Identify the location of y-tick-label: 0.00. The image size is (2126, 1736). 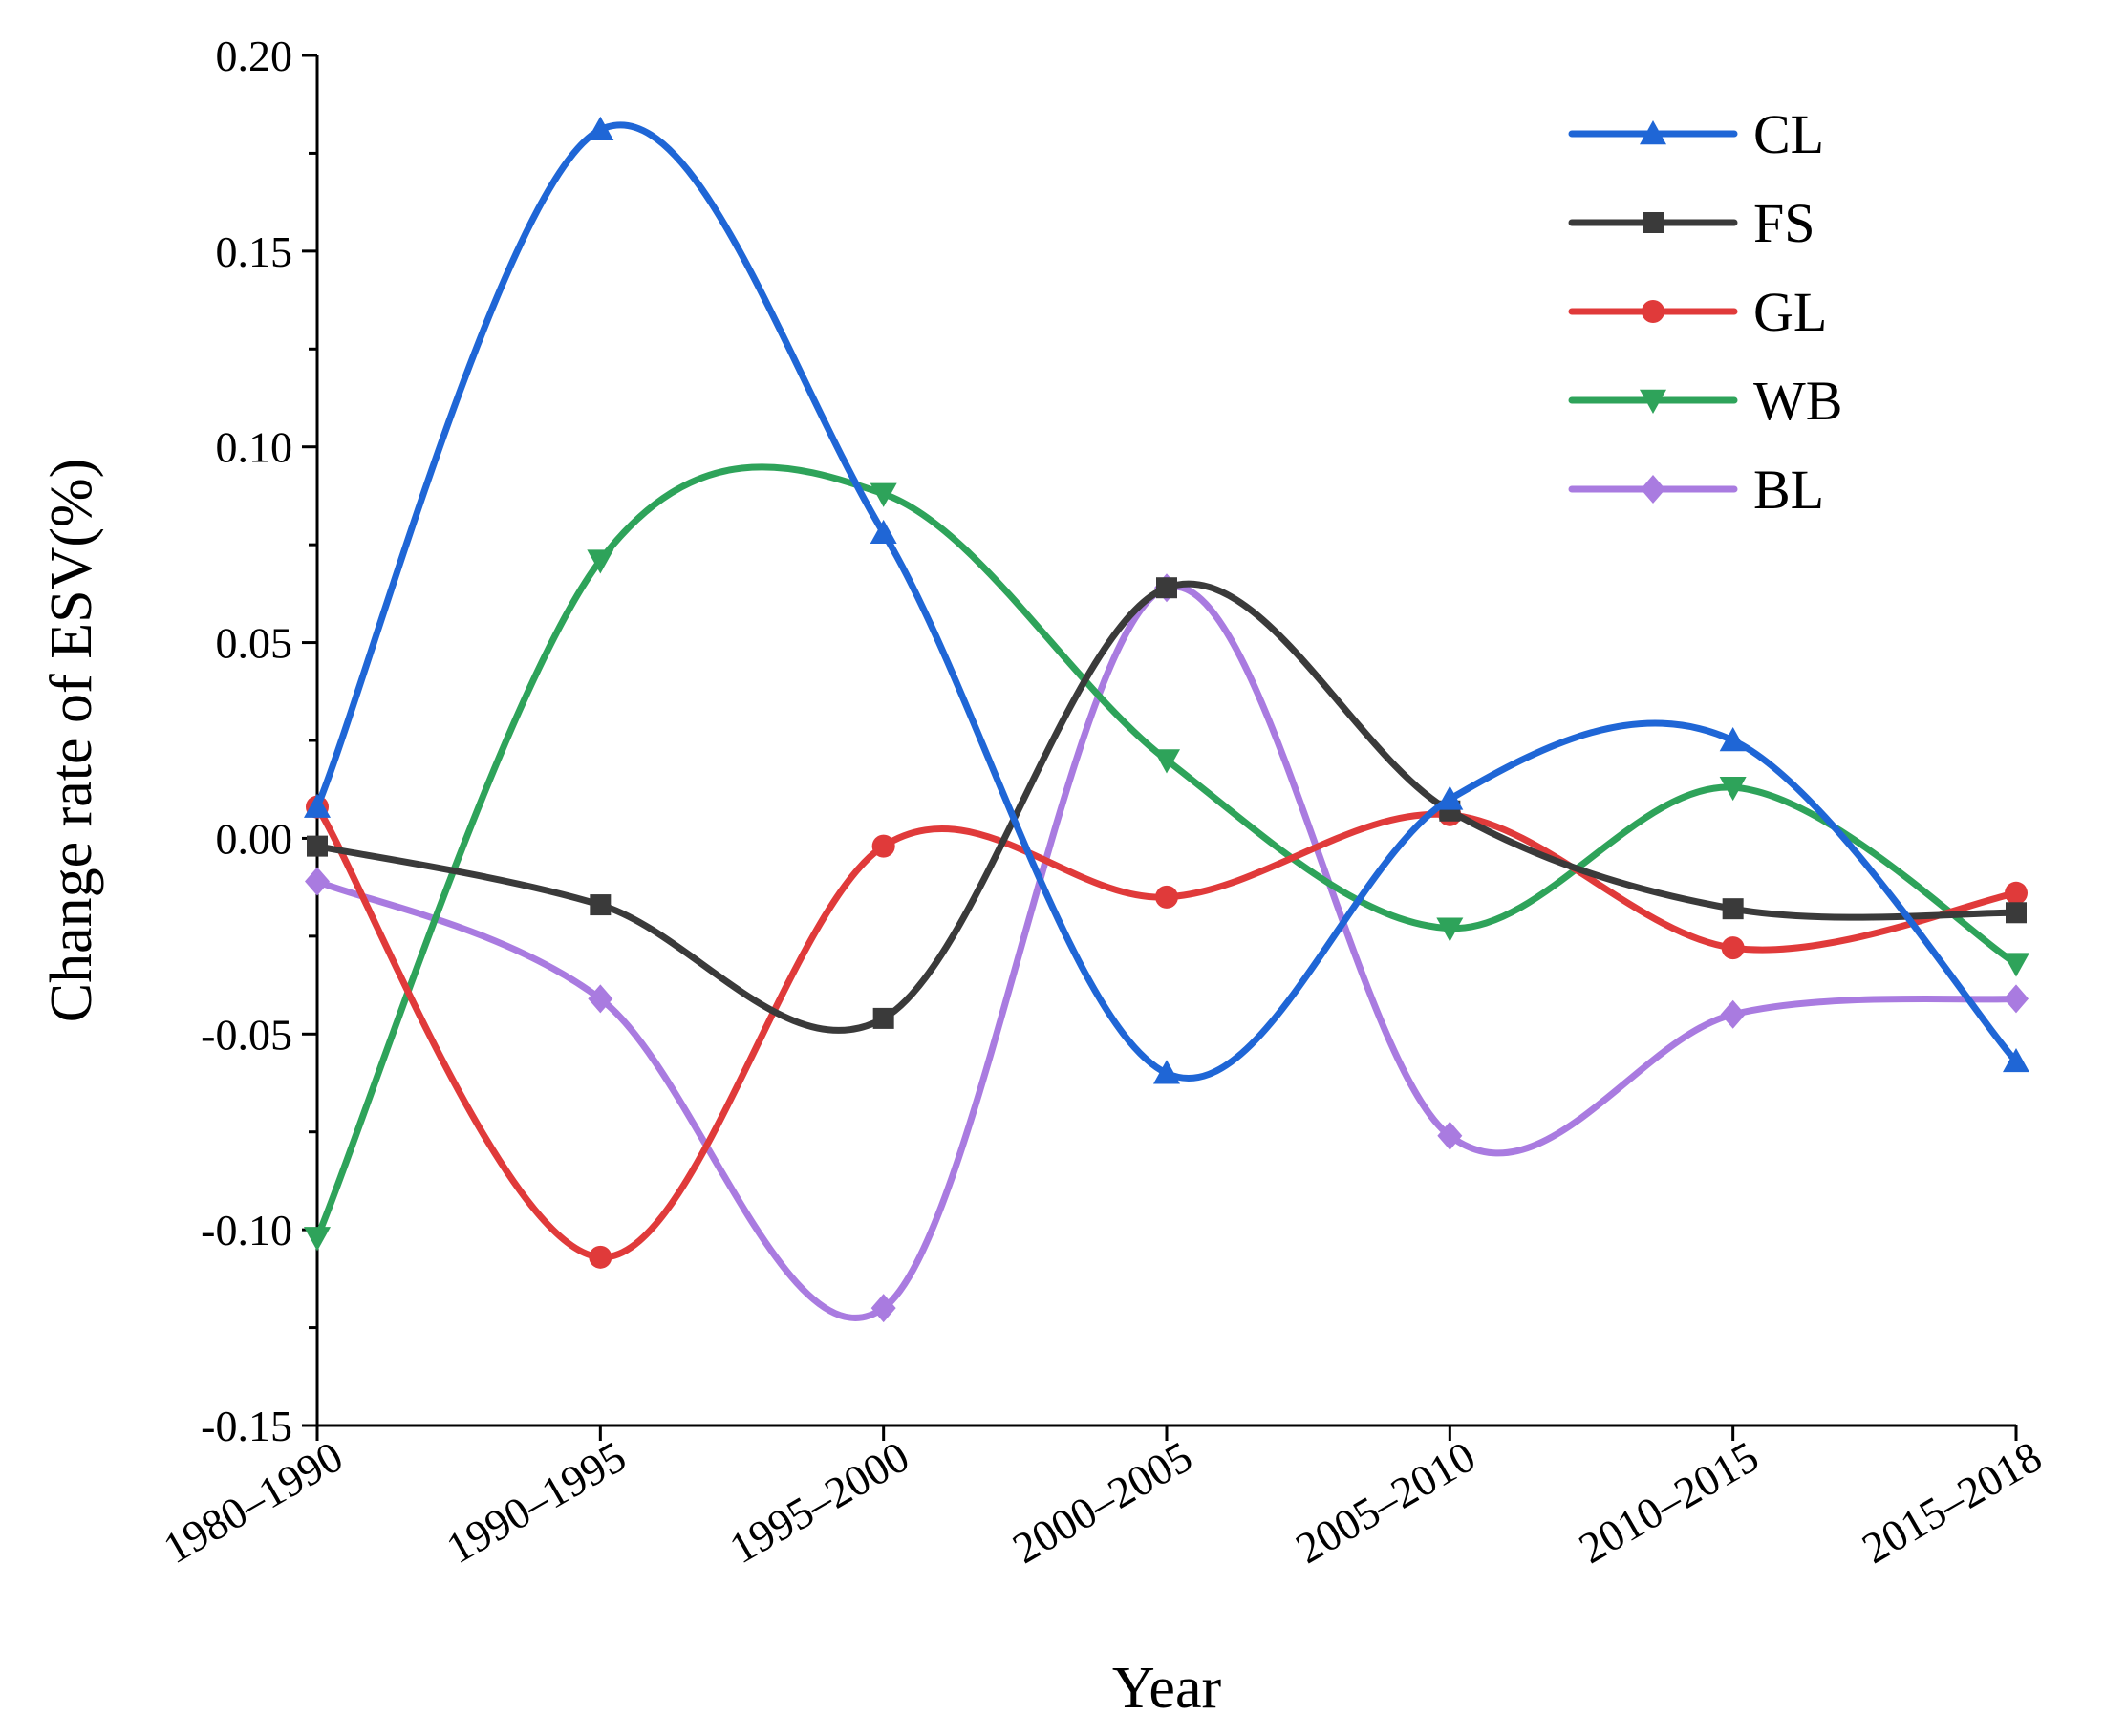
(254, 838).